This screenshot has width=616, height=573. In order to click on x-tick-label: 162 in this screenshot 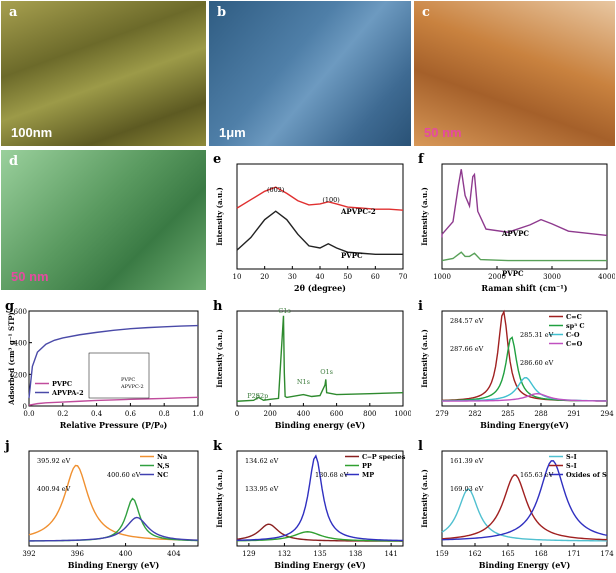, I will do `click(474, 554)`.